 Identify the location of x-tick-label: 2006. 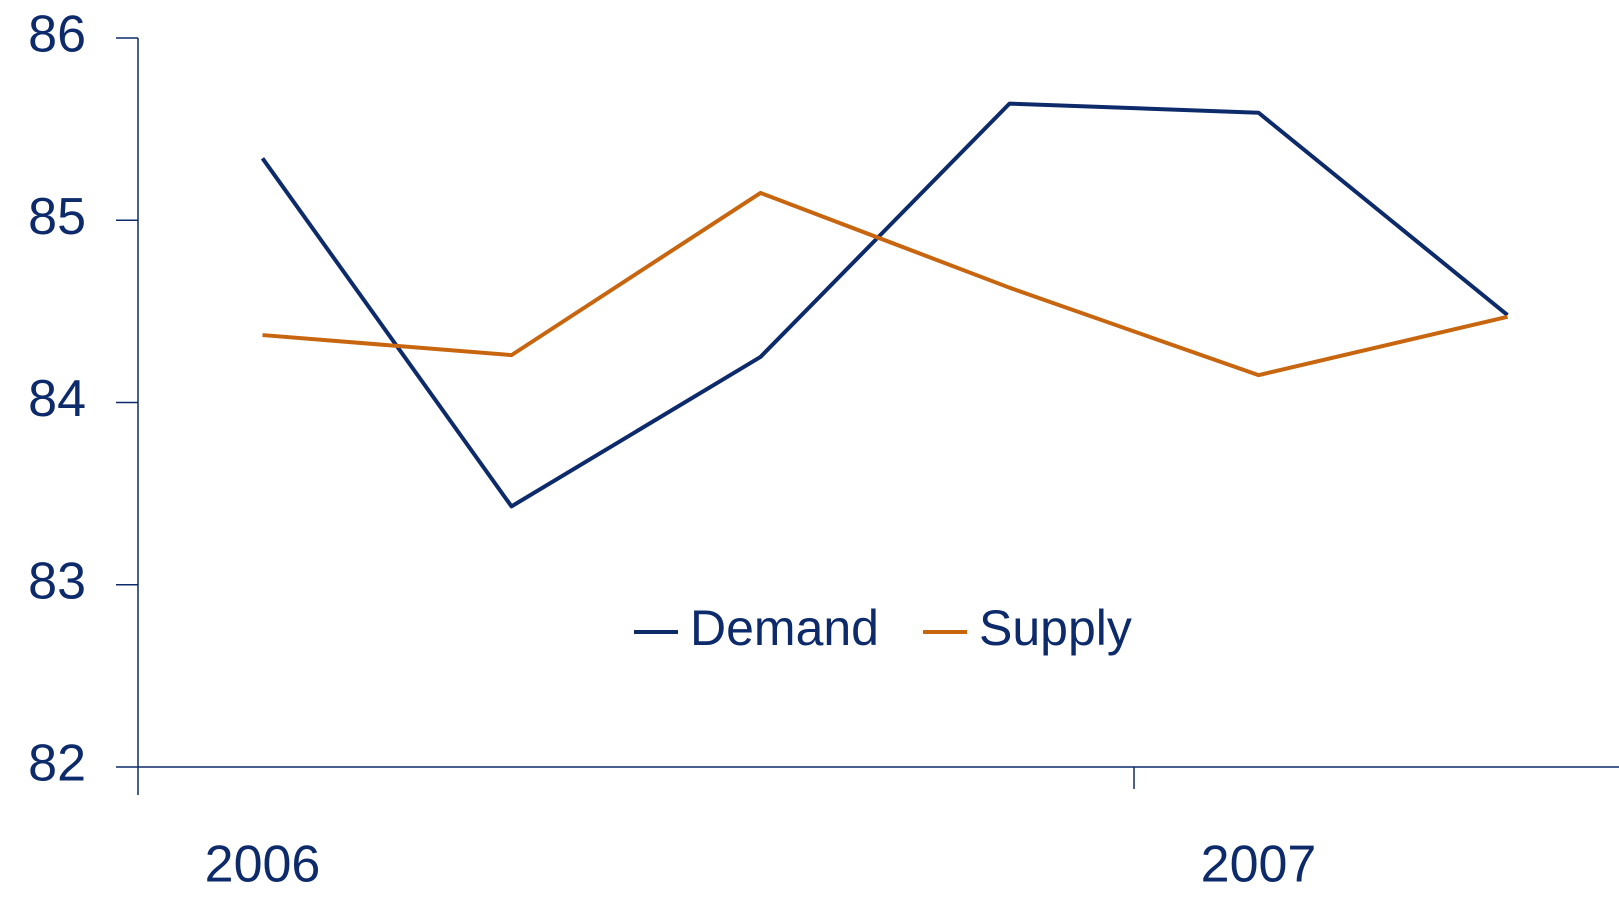
(263, 865).